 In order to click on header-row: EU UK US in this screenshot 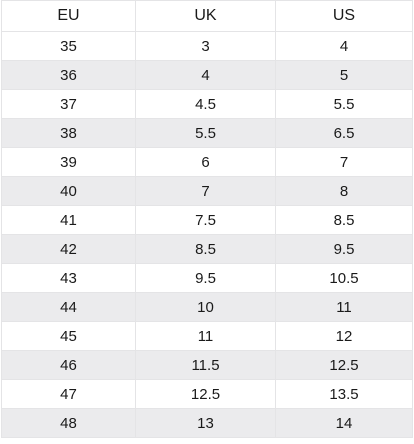, I will do `click(207, 16)`.